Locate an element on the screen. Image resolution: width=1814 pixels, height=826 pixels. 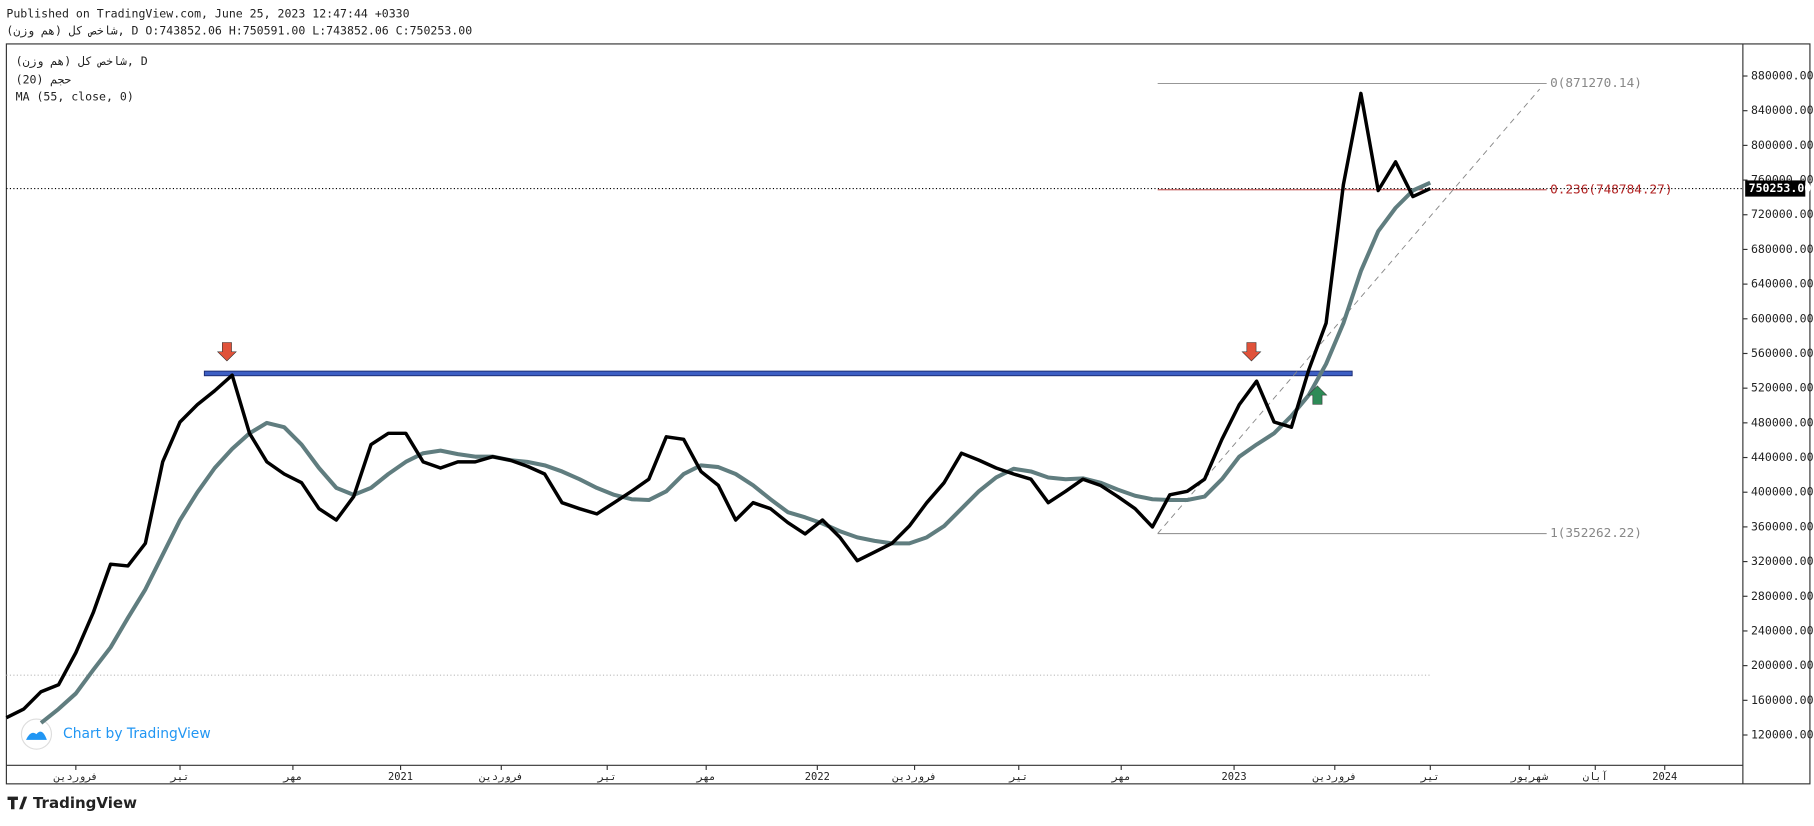
legend-entry: MA (55, close, 0) is located at coordinates (75, 97).